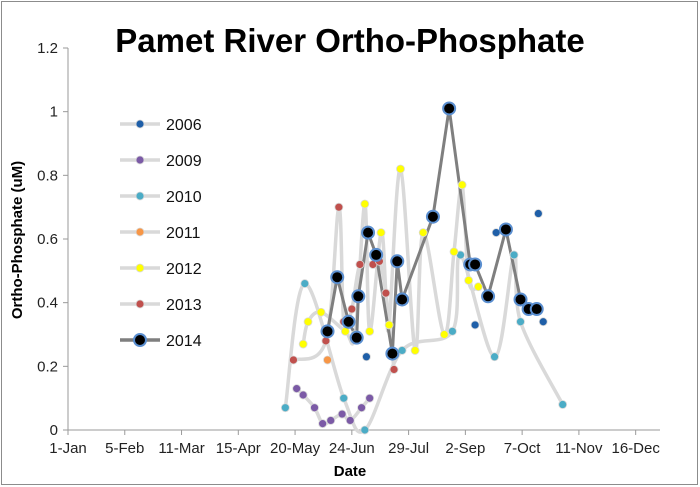 This screenshot has width=700, height=487. I want to click on y-tick-label: 0.4, so click(47, 303).